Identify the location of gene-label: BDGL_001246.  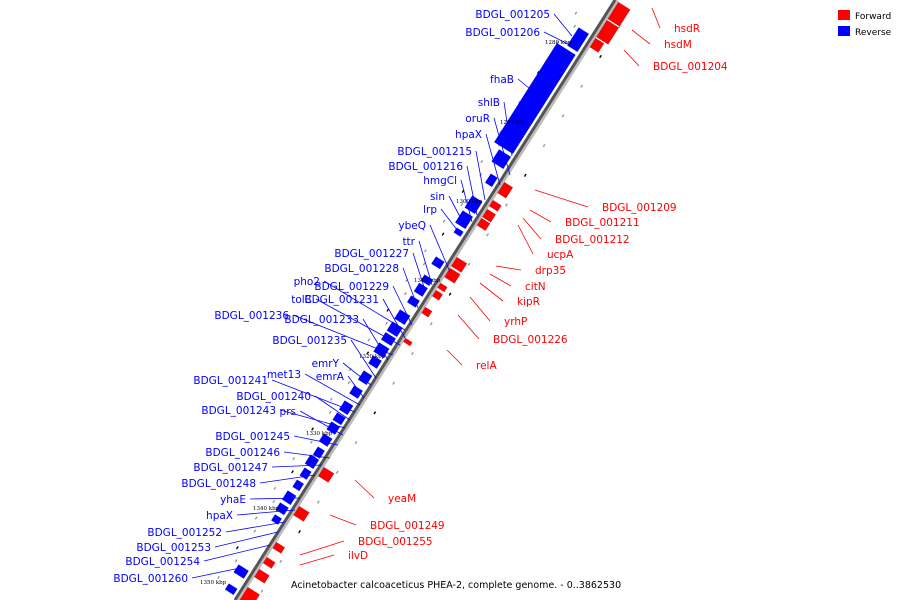
(242, 453).